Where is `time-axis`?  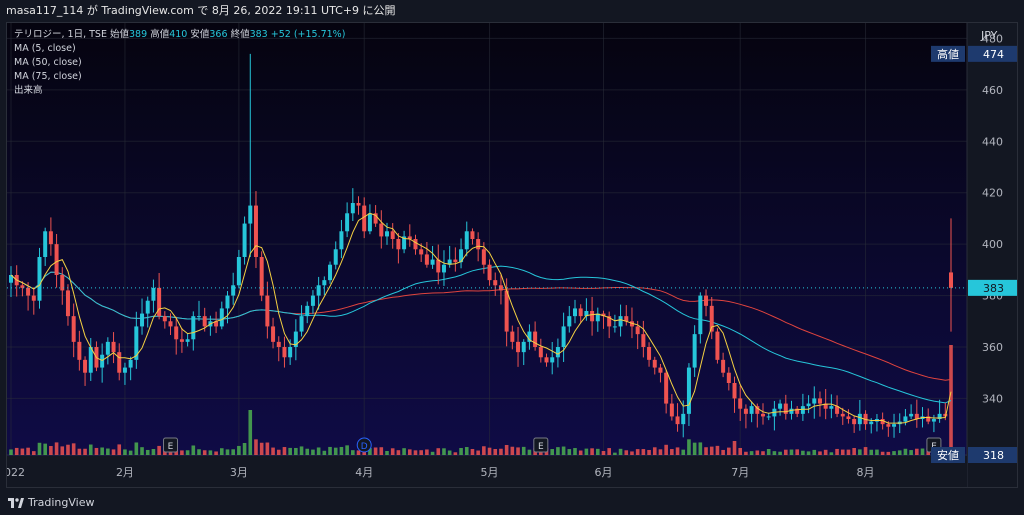
time-axis is located at coordinates (487, 471).